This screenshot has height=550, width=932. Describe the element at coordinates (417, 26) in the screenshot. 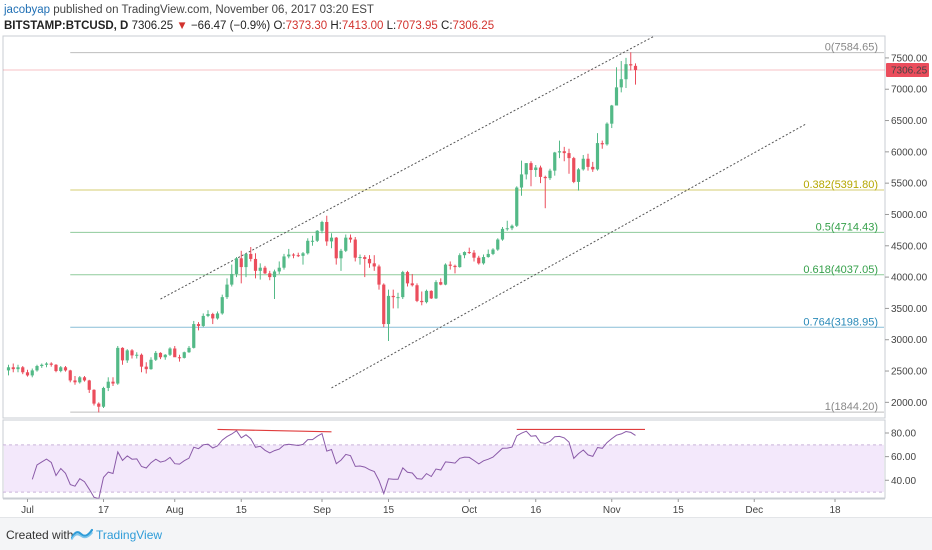

I see `low-value: 7073.95` at that location.